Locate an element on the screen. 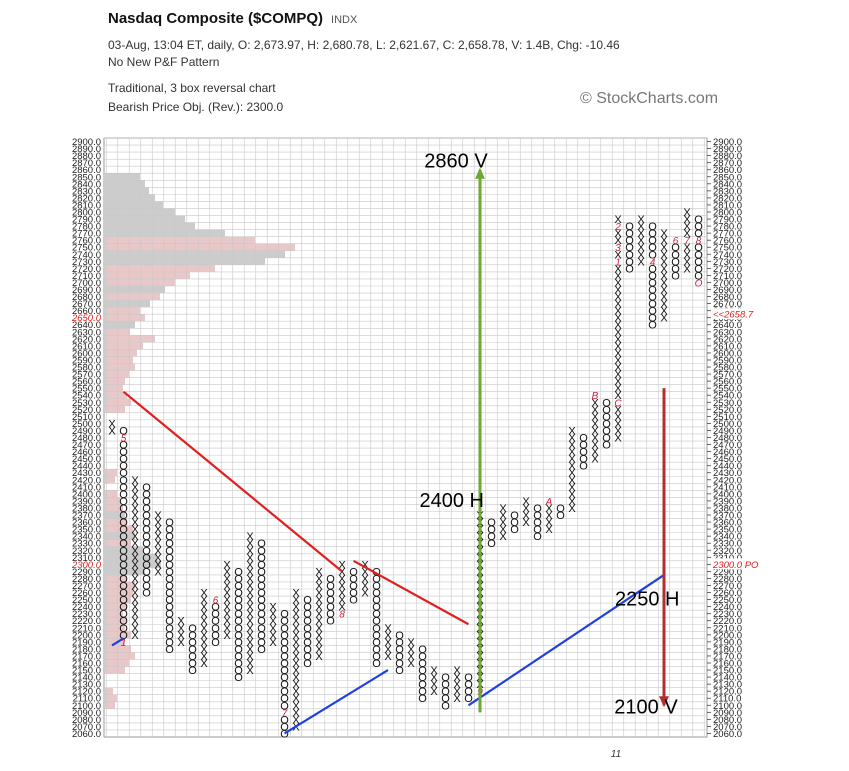 The image size is (849, 771). y-tick-label-right: 2570.0 is located at coordinates (727, 375).